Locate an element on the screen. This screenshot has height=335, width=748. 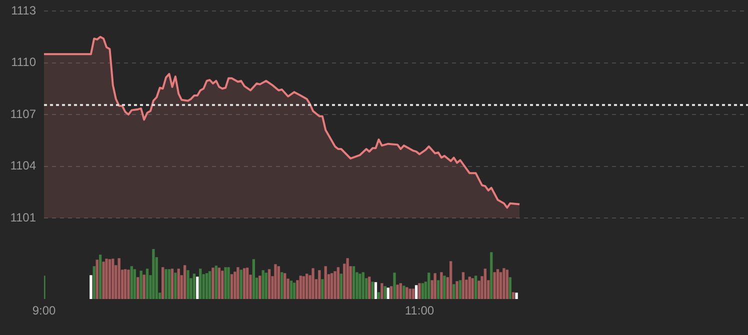
y-tick-label: 1101 is located at coordinates (23, 217).